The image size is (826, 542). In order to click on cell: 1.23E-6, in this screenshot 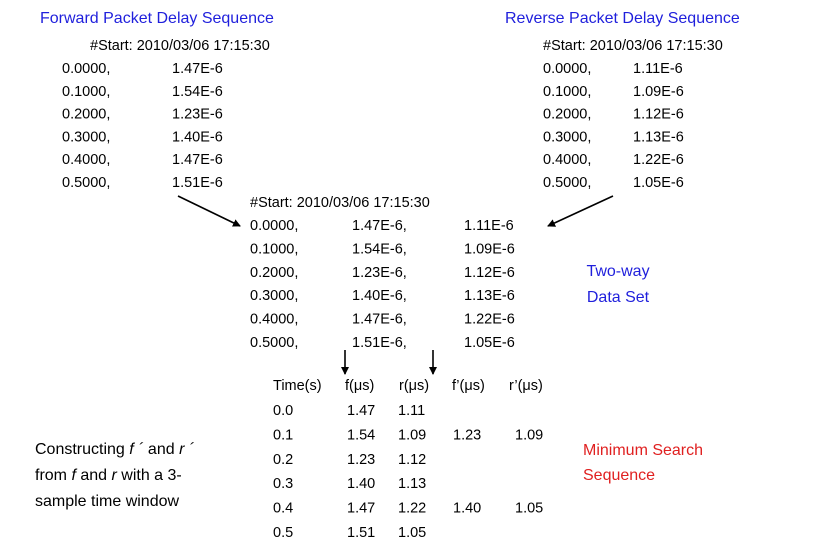, I will do `click(379, 273)`.